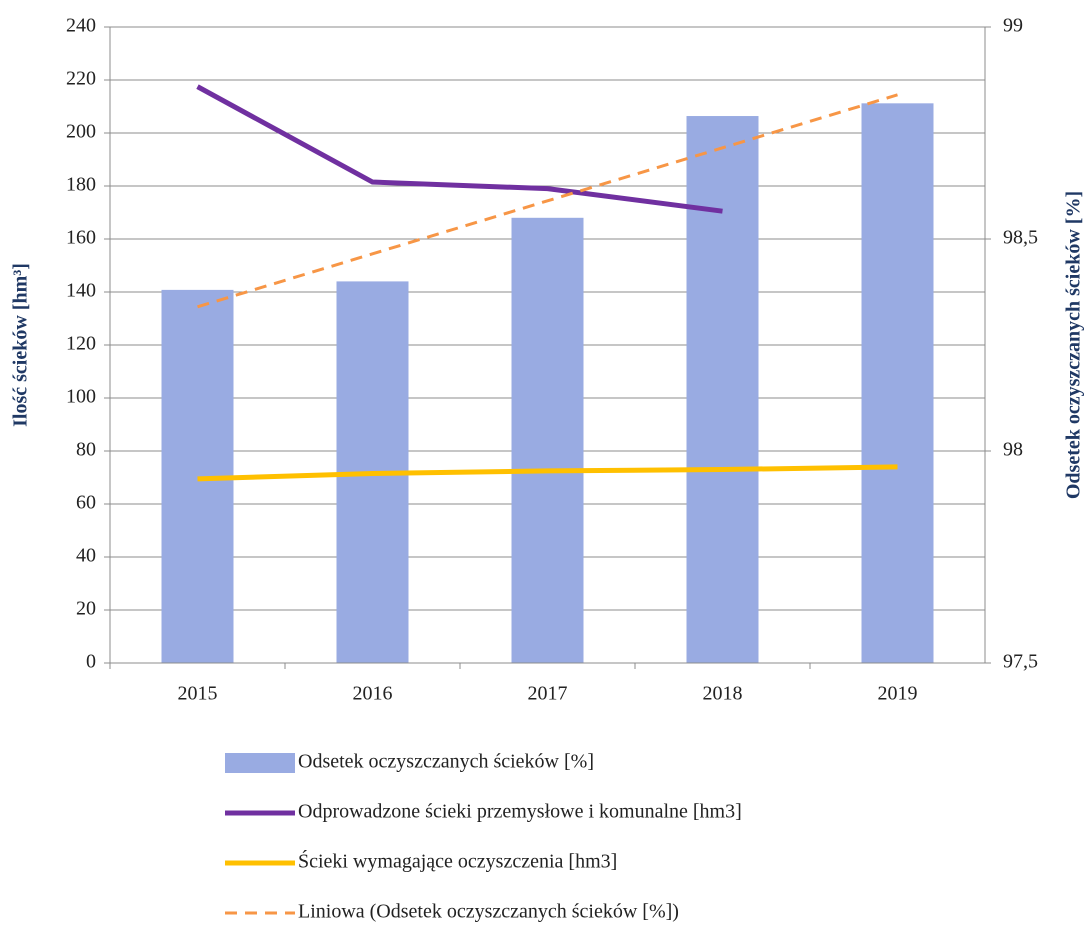 This screenshot has height=926, width=1091. Describe the element at coordinates (81, 185) in the screenshot. I see `y-tick-label: 180` at that location.